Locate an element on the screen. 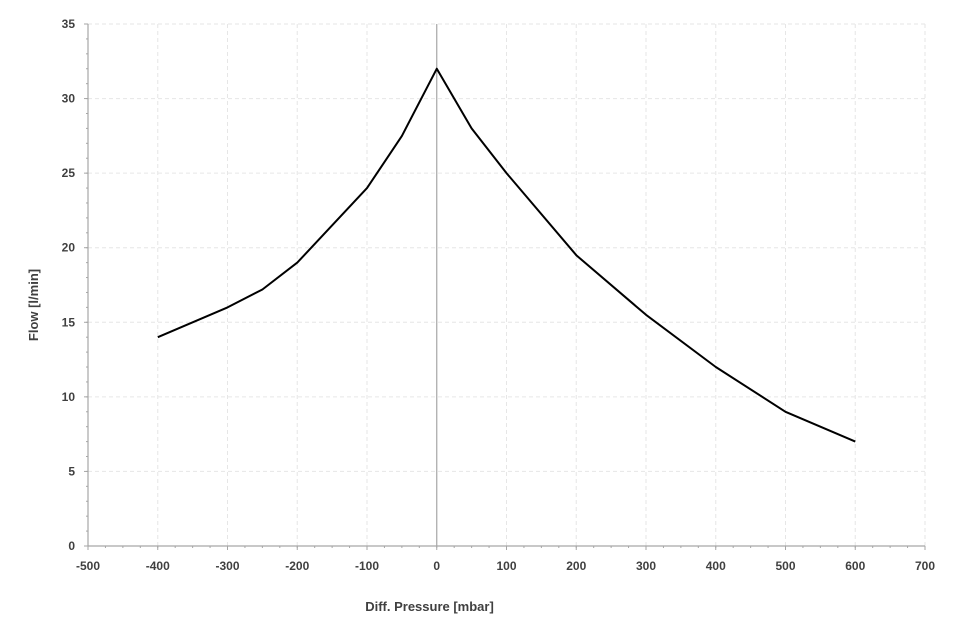  y-tick-label: 5 is located at coordinates (71, 471).